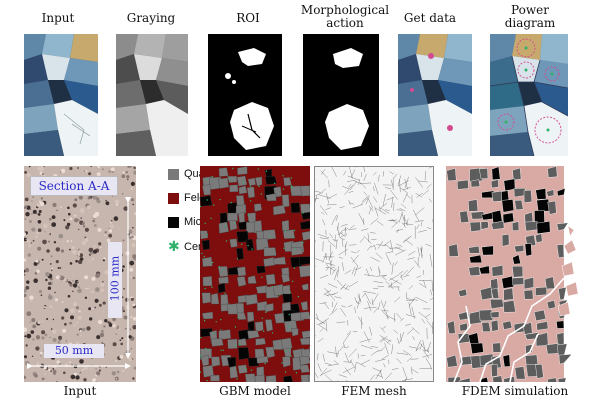 This screenshot has width=600, height=400. Describe the element at coordinates (515, 391) in the screenshot. I see `label-fdem-simulation: FDEM simulation` at that location.